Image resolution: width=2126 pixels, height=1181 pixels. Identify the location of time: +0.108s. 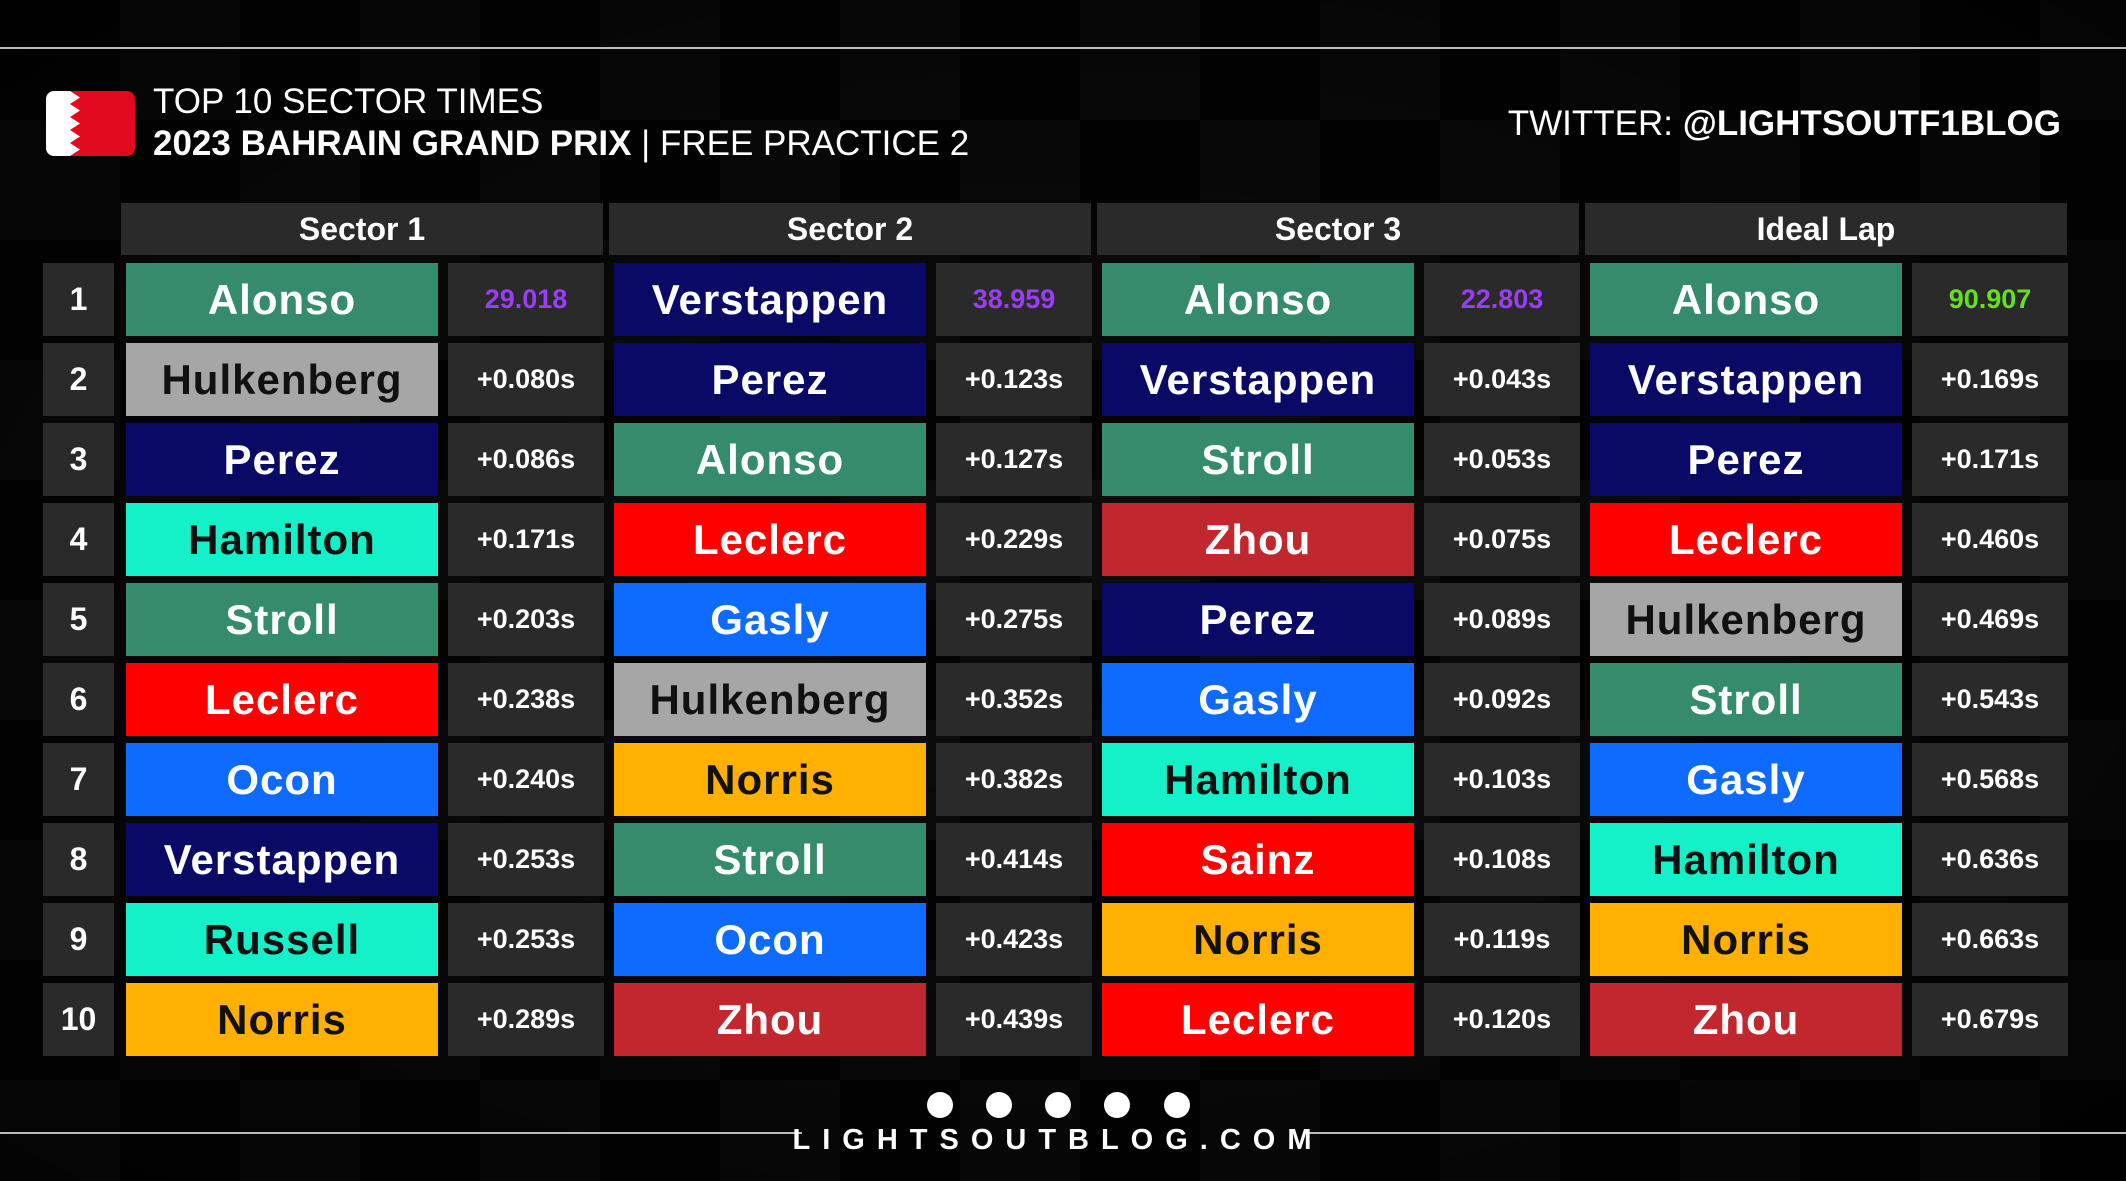
(1502, 859).